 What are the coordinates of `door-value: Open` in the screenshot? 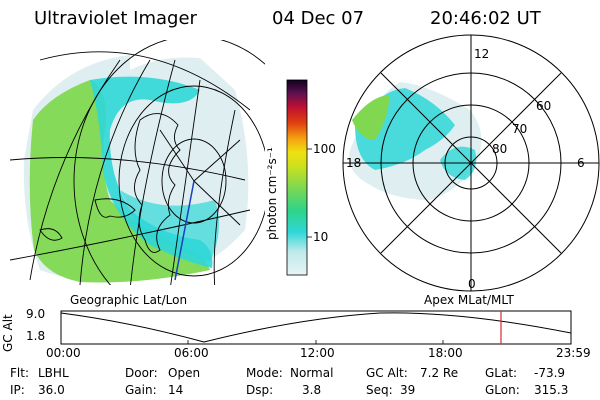 It's located at (184, 373).